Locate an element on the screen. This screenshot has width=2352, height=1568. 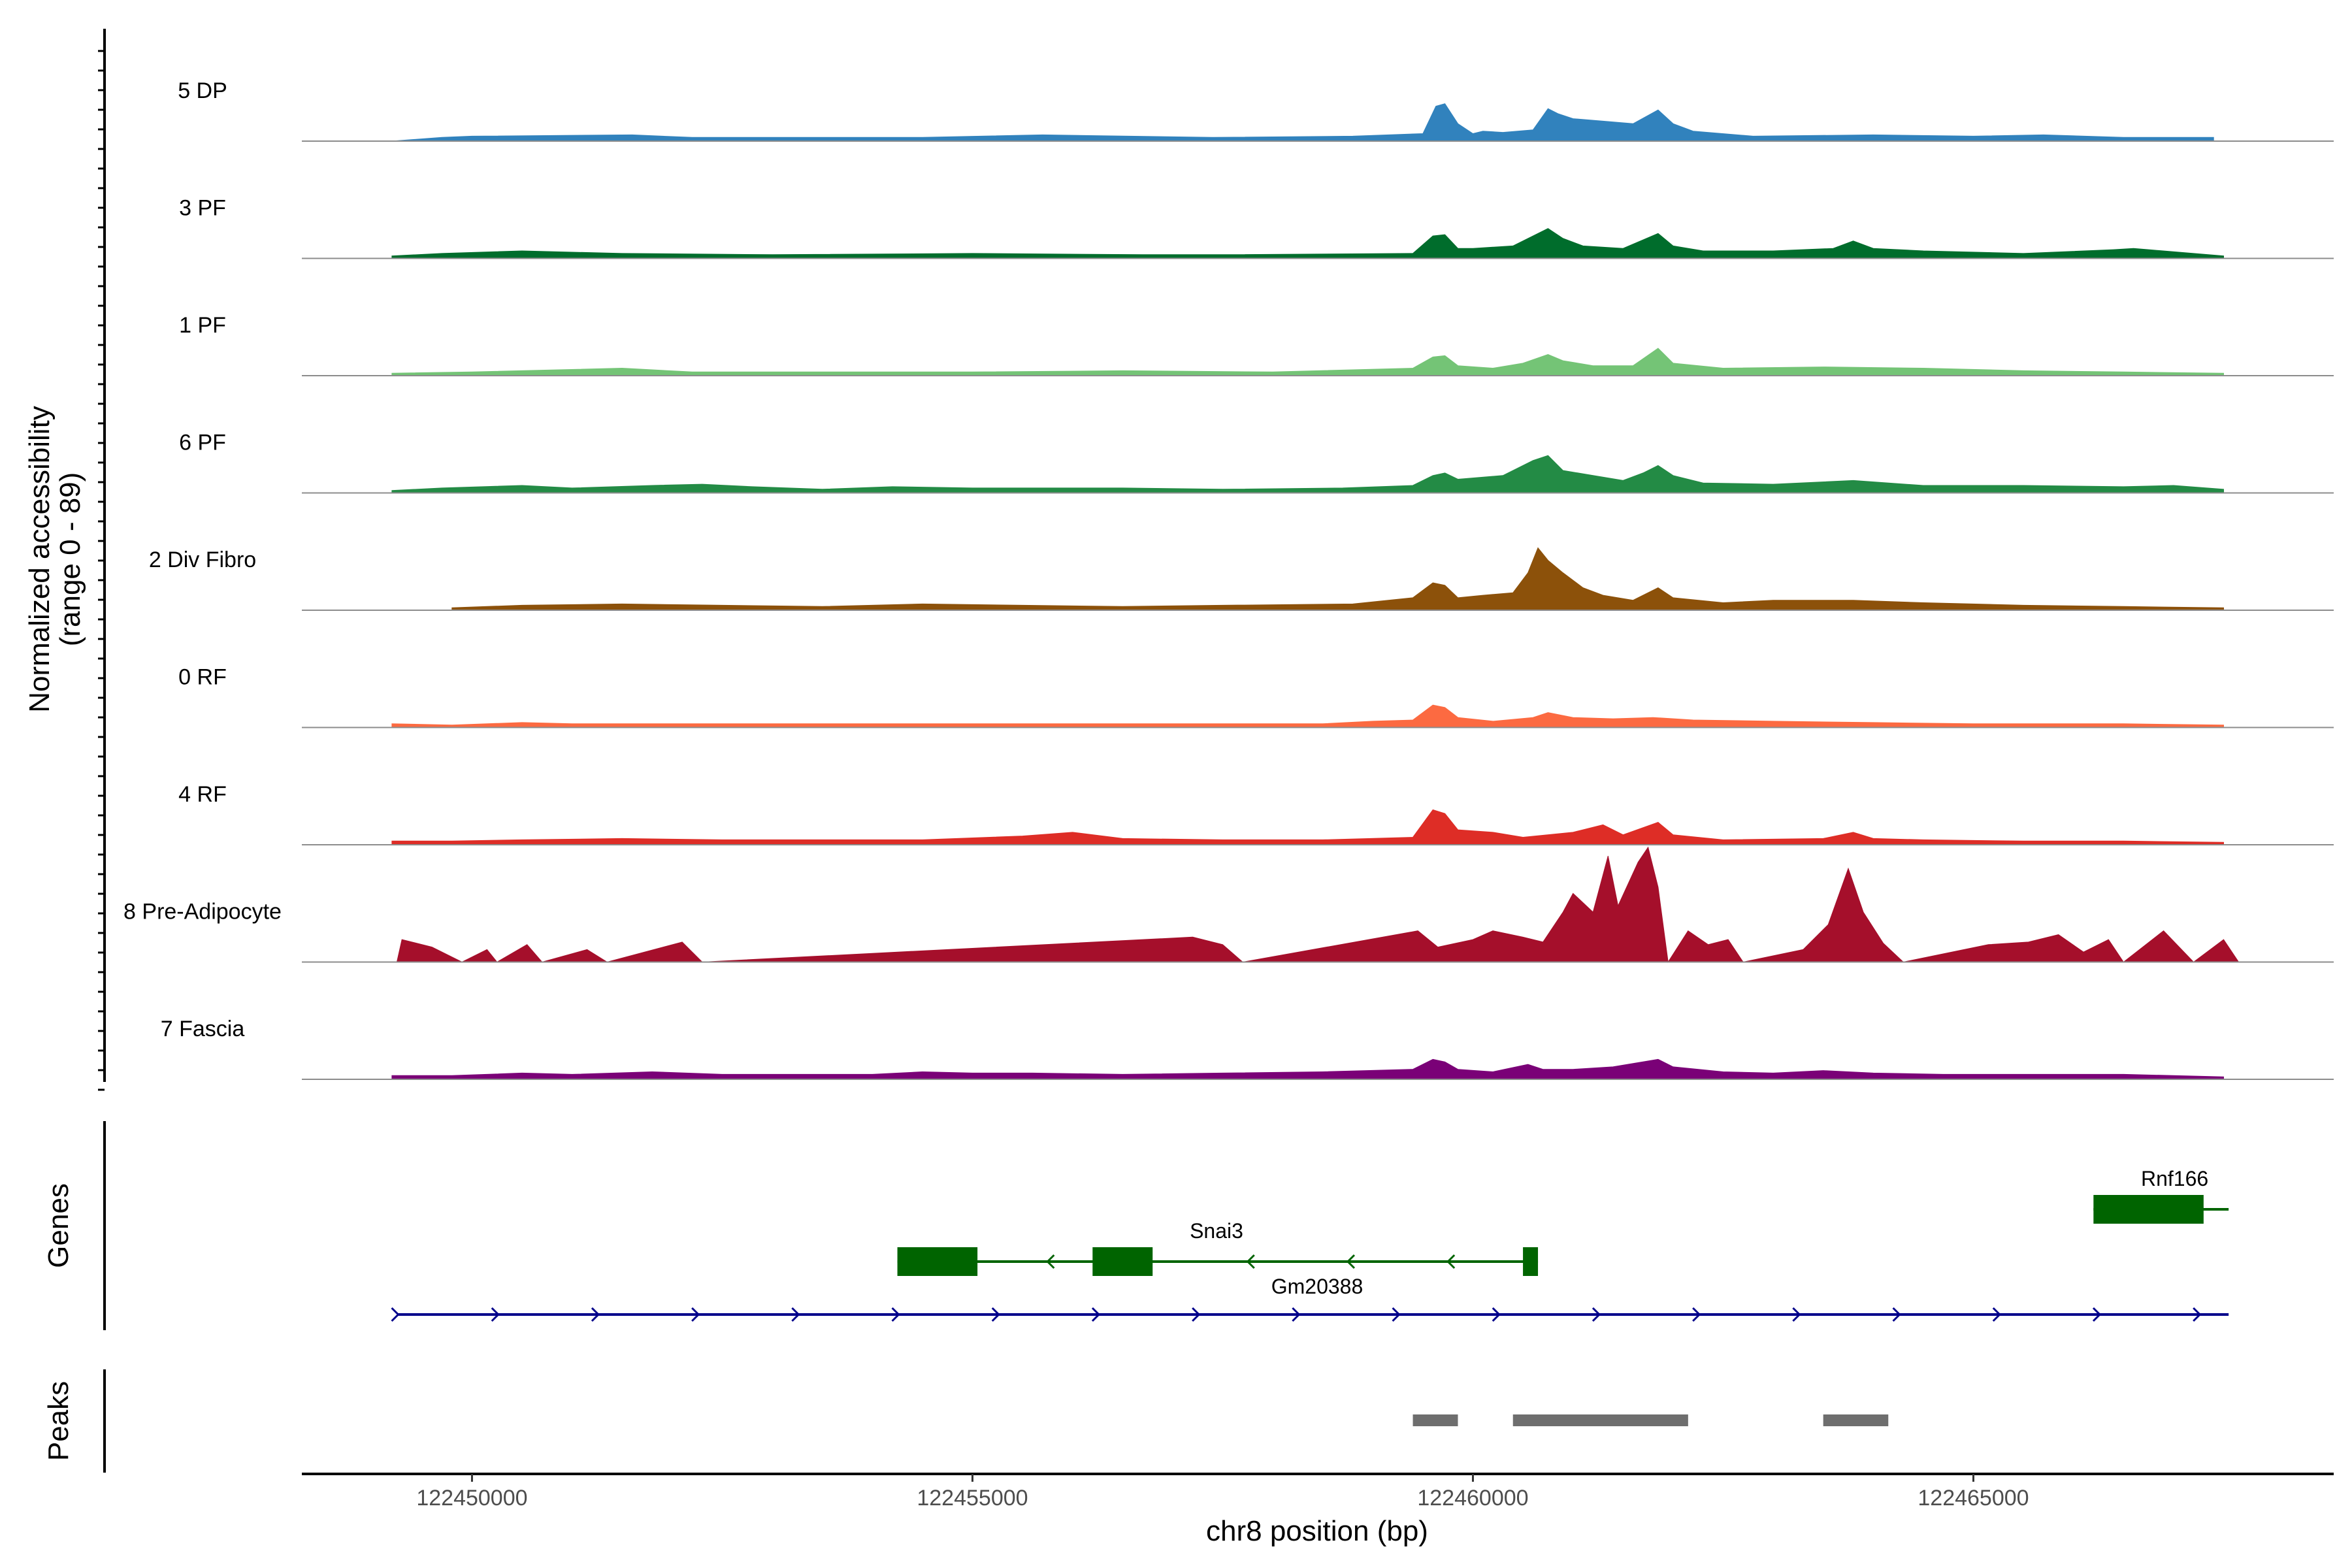
track-label-1: 3 PF is located at coordinates (202, 208).